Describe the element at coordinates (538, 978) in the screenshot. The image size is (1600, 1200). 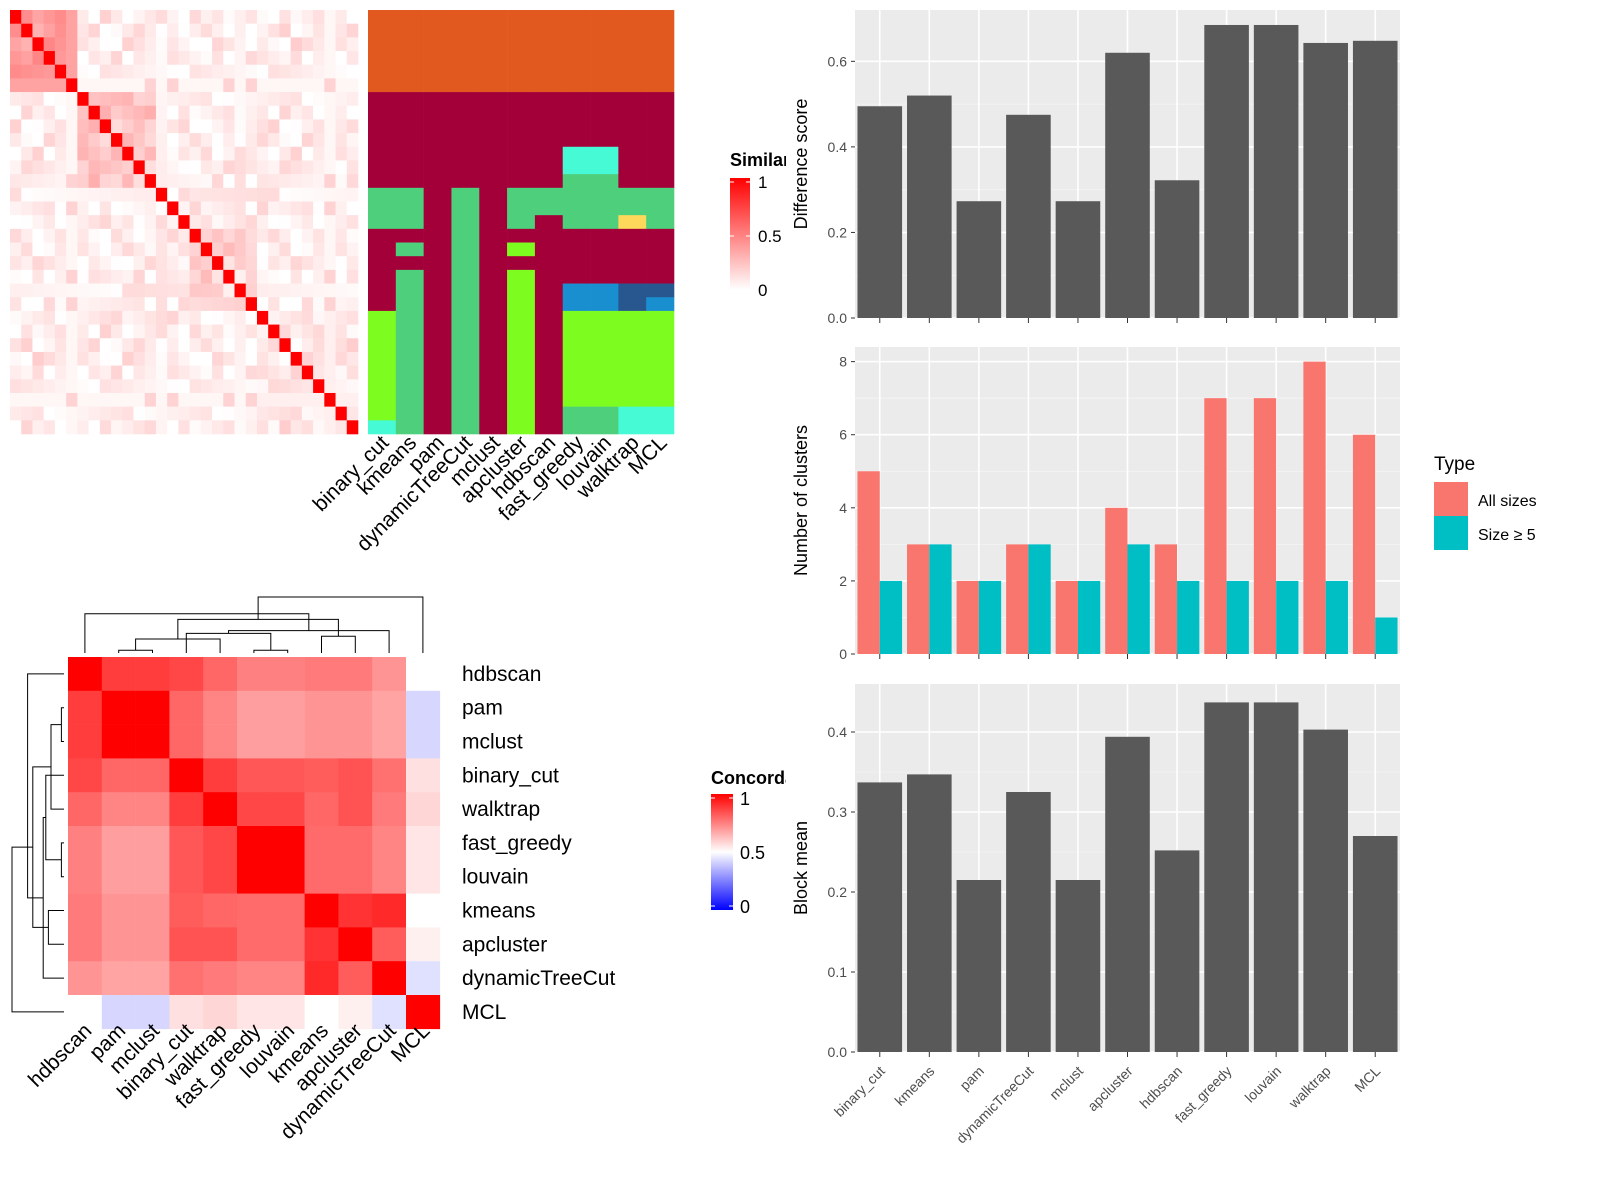
I see `row-label-dynamicTreeCut: dynamicTreeCut` at that location.